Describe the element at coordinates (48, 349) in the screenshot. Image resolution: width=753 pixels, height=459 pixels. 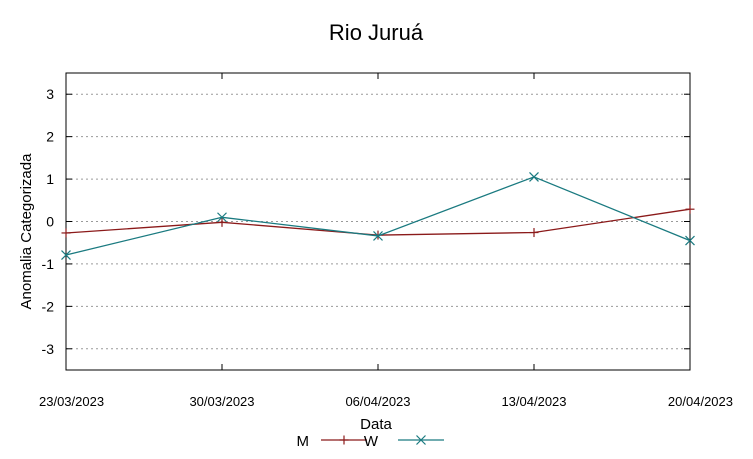
I see `y-tick-label: -3` at that location.